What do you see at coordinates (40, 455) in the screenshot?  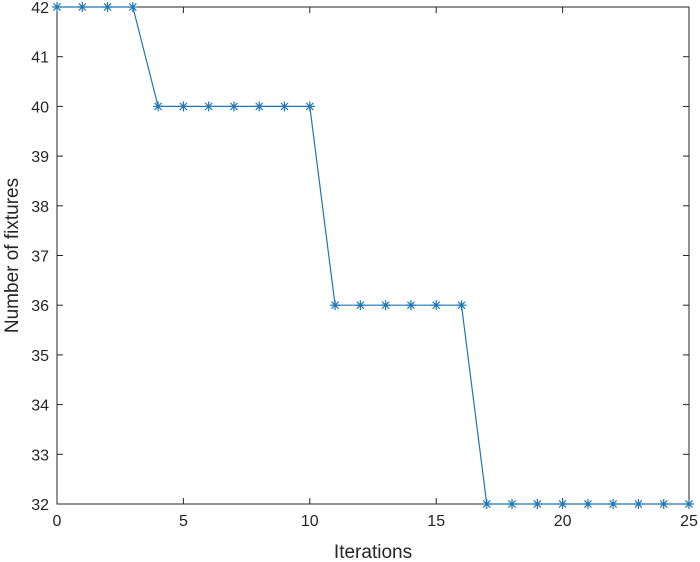 I see `y-tick-label: 33` at bounding box center [40, 455].